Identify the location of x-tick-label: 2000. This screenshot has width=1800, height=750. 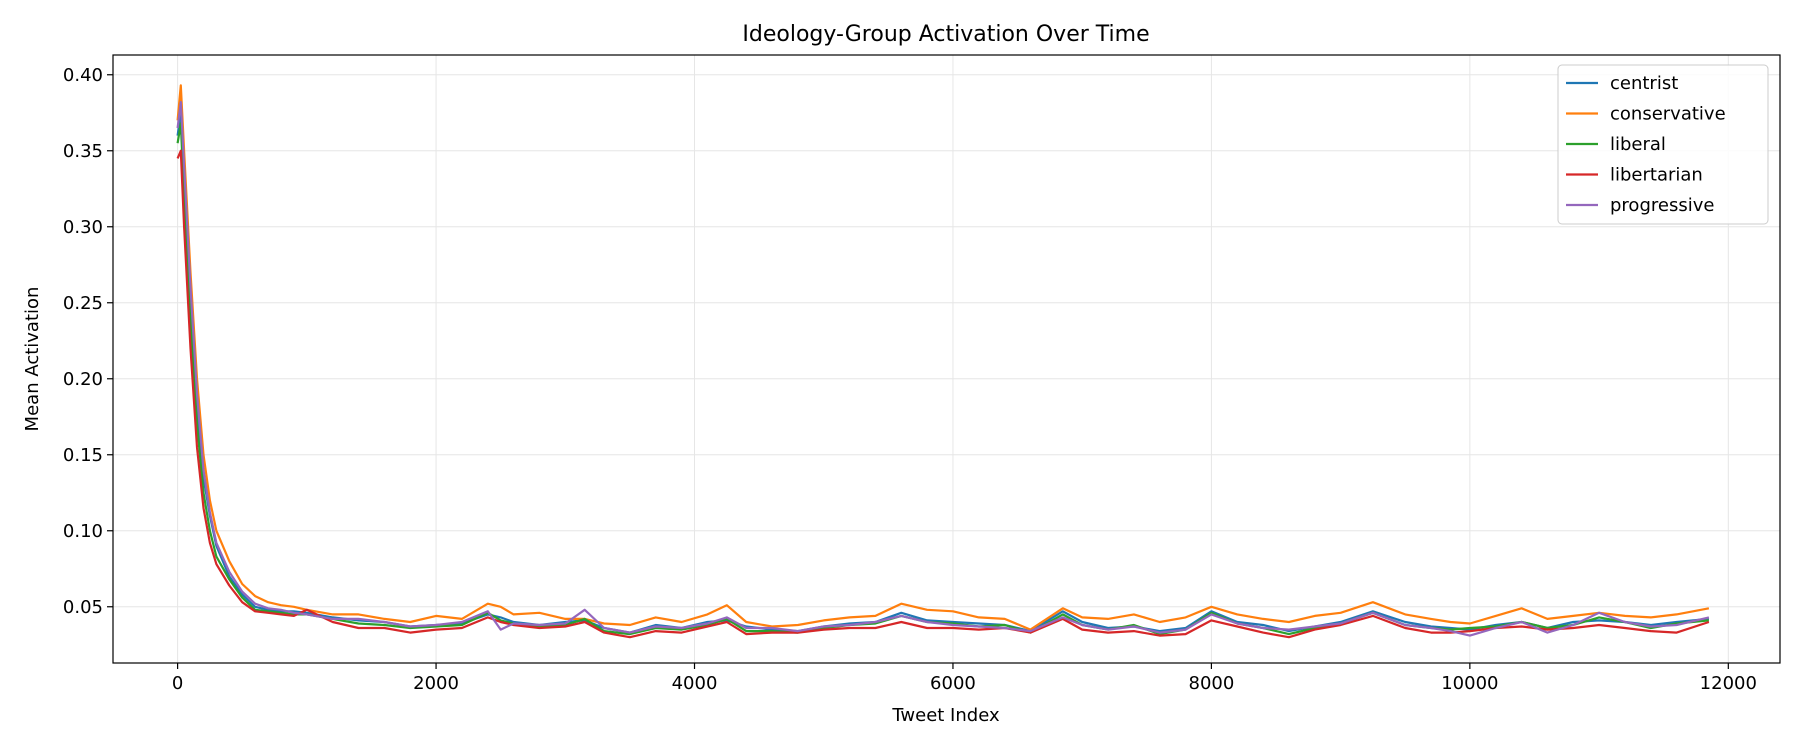
(436, 683).